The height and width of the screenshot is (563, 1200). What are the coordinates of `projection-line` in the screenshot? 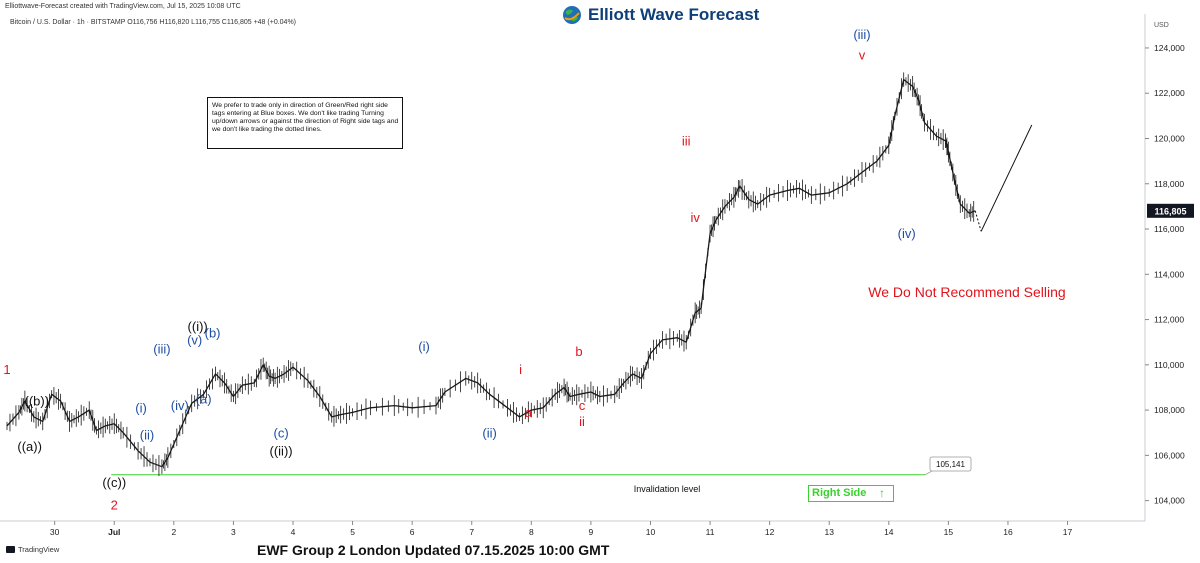 It's located at (1006, 178).